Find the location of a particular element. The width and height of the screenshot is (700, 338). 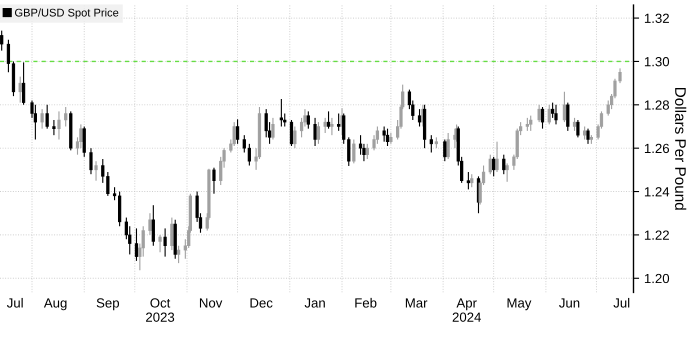

x-tick-label: Dec is located at coordinates (261, 303).